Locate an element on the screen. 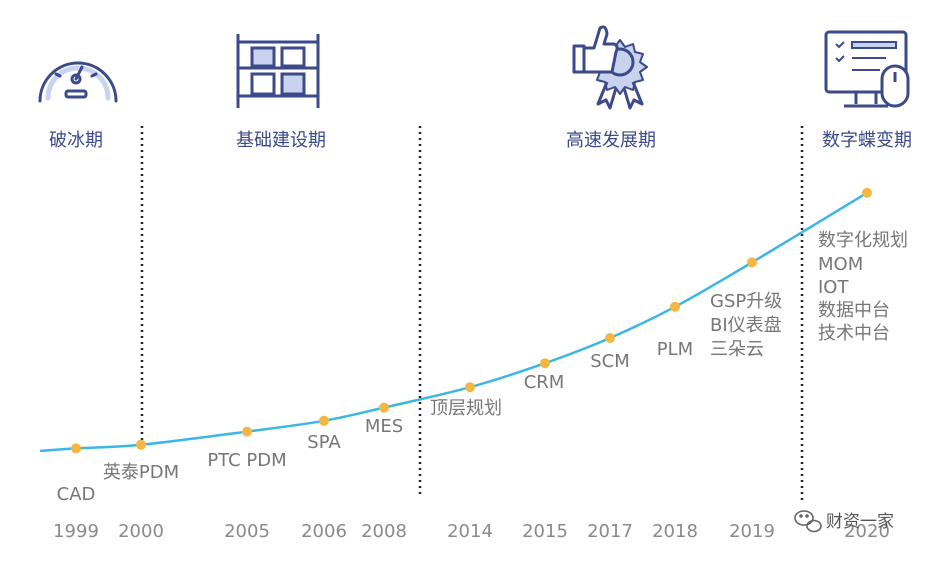 Image resolution: width=944 pixels, height=562 pixels. list-2019-item-0: GSP升级 is located at coordinates (746, 301).